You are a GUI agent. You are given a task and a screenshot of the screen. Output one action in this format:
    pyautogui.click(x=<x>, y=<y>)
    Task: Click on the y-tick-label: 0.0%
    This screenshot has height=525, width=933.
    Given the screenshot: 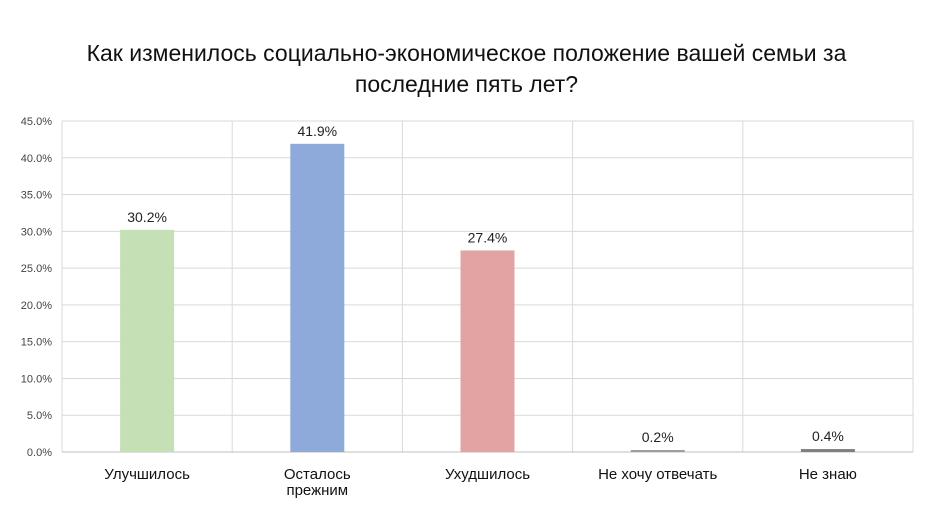 What is the action you would take?
    pyautogui.click(x=39, y=453)
    